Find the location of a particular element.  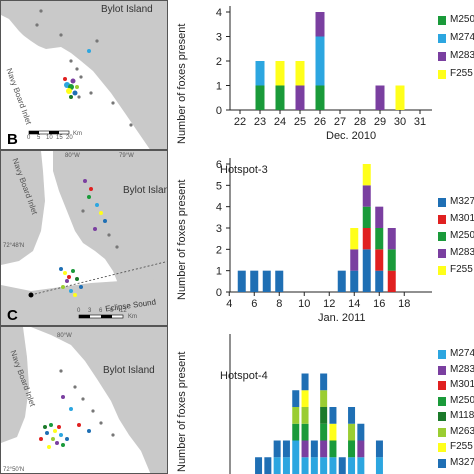

map-c-letter: C is located at coordinates (12, 315).